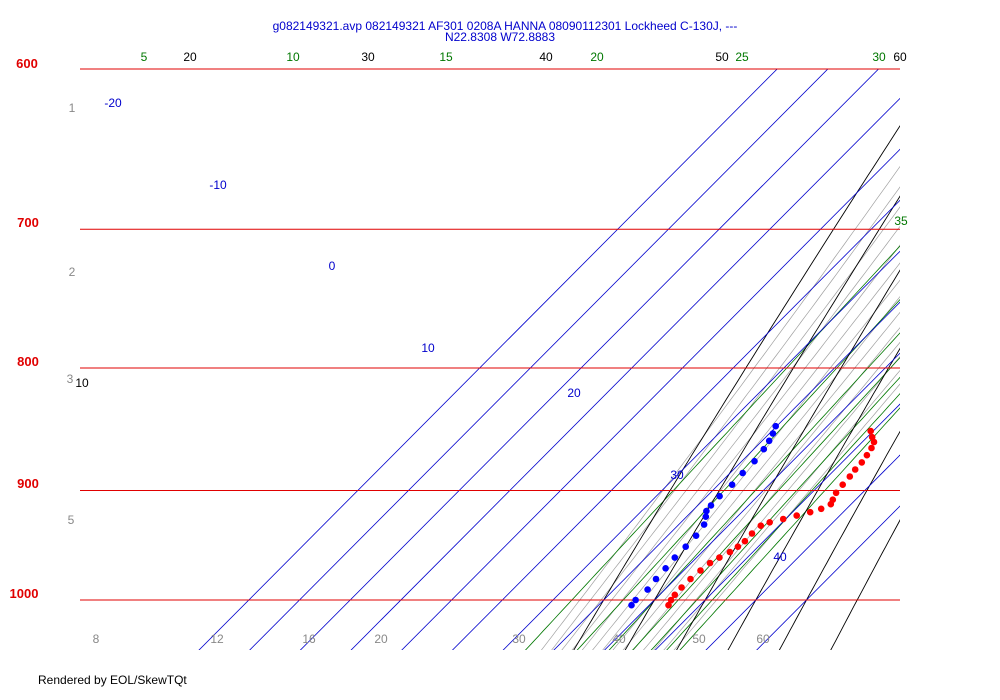  What do you see at coordinates (597, 57) in the screenshot?
I see `mixing-ratio-label: 20` at bounding box center [597, 57].